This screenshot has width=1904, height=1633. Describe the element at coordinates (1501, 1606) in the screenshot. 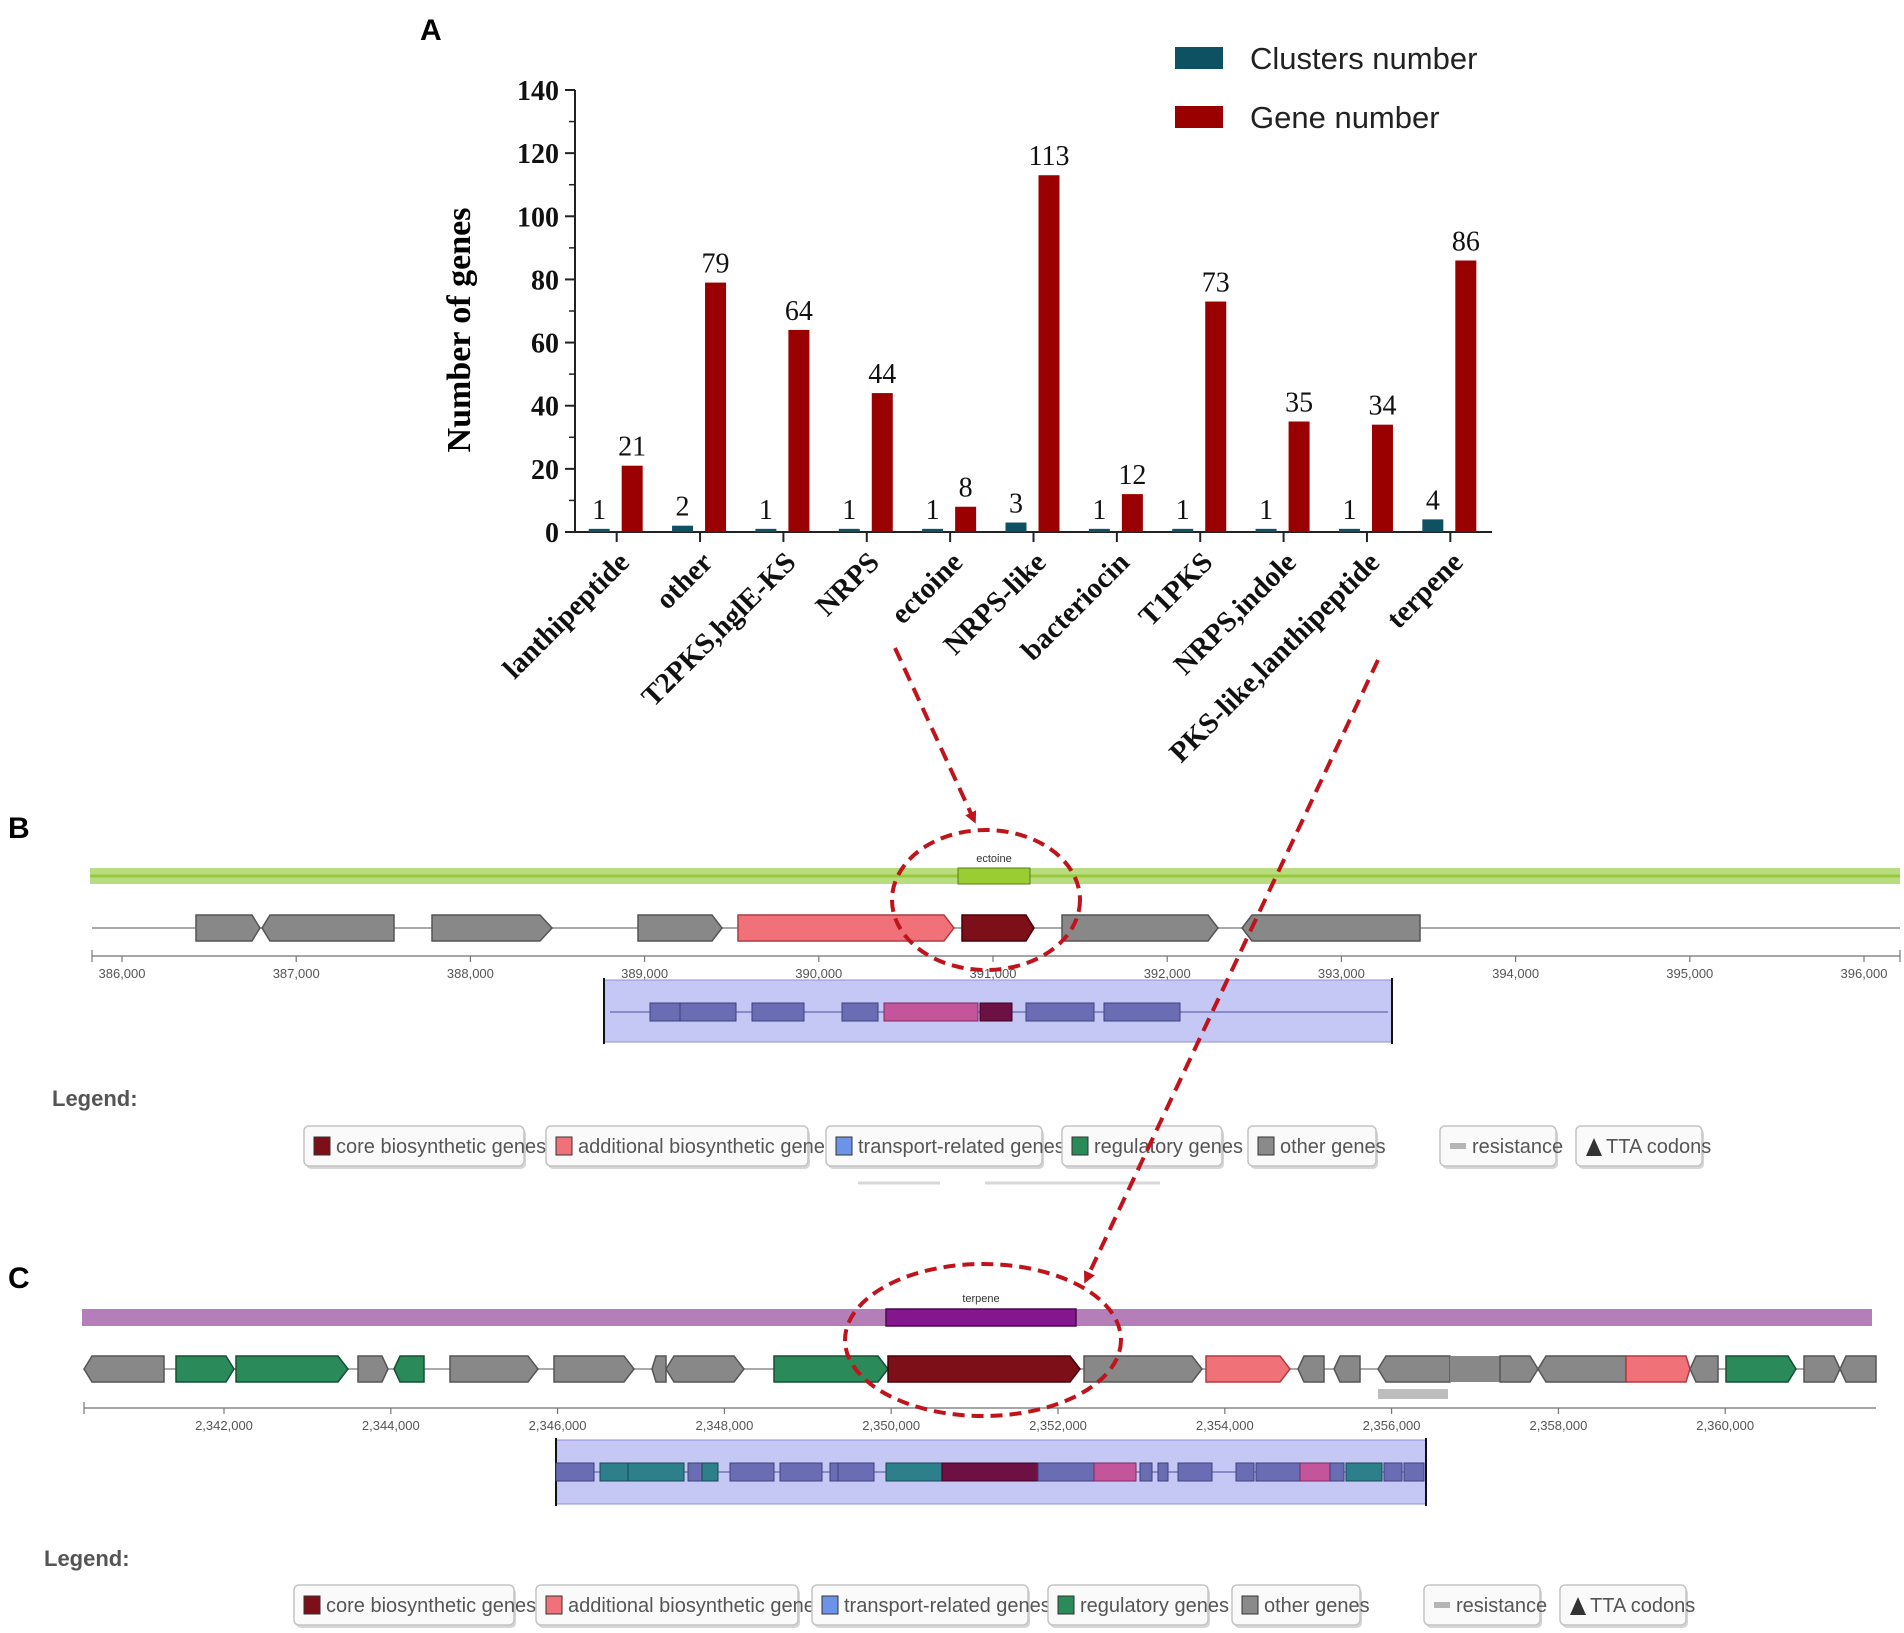

I see `legend-resistance-label: resistance` at that location.